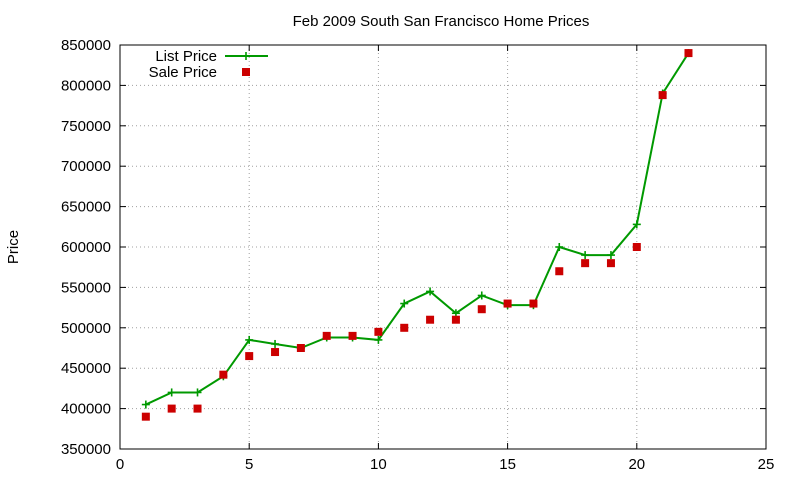  What do you see at coordinates (507, 464) in the screenshot?
I see `x-tick-label: 15` at bounding box center [507, 464].